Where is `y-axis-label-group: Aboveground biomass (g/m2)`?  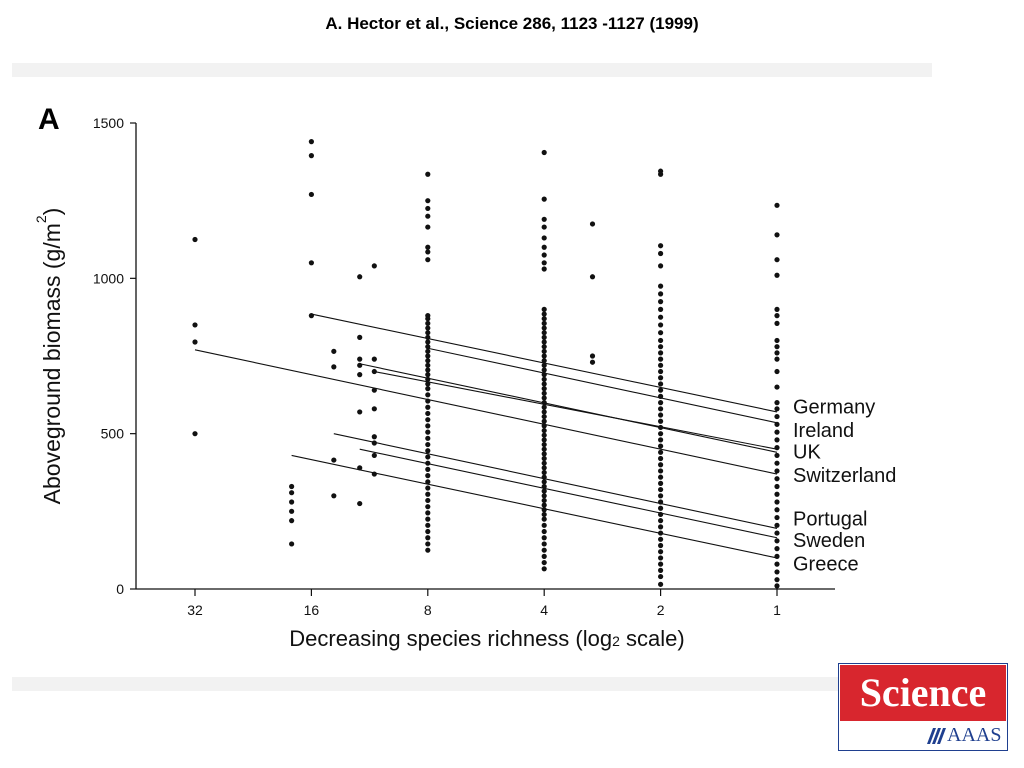 y-axis-label-group: Aboveground biomass (g/m2) is located at coordinates (49, 356).